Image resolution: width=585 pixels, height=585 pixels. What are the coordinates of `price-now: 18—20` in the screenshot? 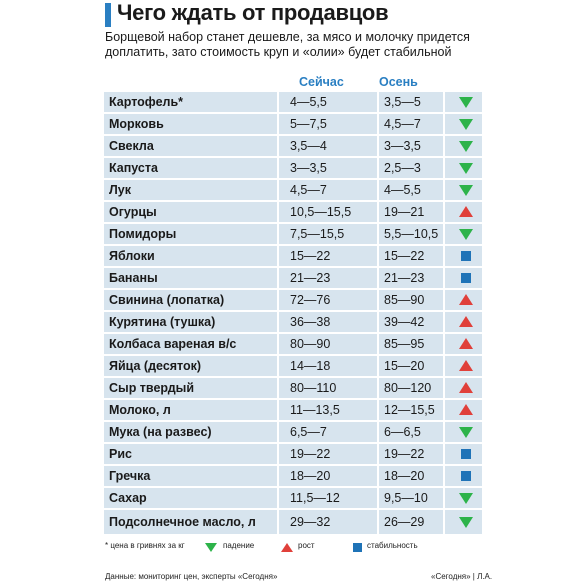 It's located at (327, 476).